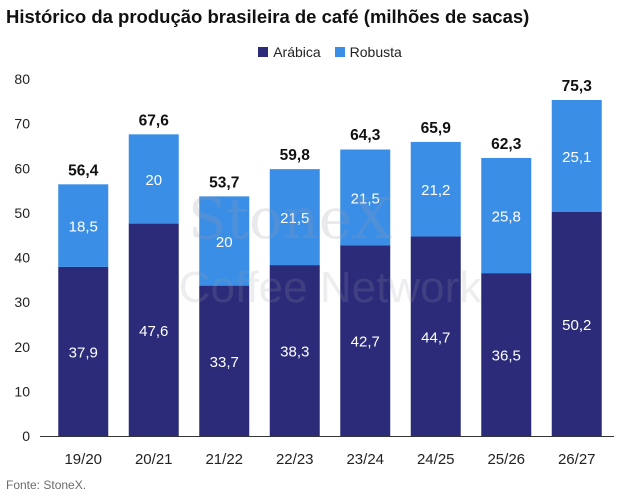  Describe the element at coordinates (154, 459) in the screenshot. I see `x-tick-label: 20/21` at that location.